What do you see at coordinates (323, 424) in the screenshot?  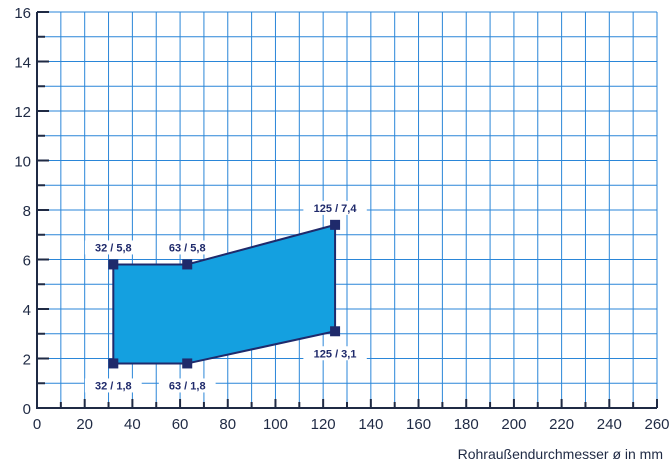 I see `x-tick-label: 120` at bounding box center [323, 424].